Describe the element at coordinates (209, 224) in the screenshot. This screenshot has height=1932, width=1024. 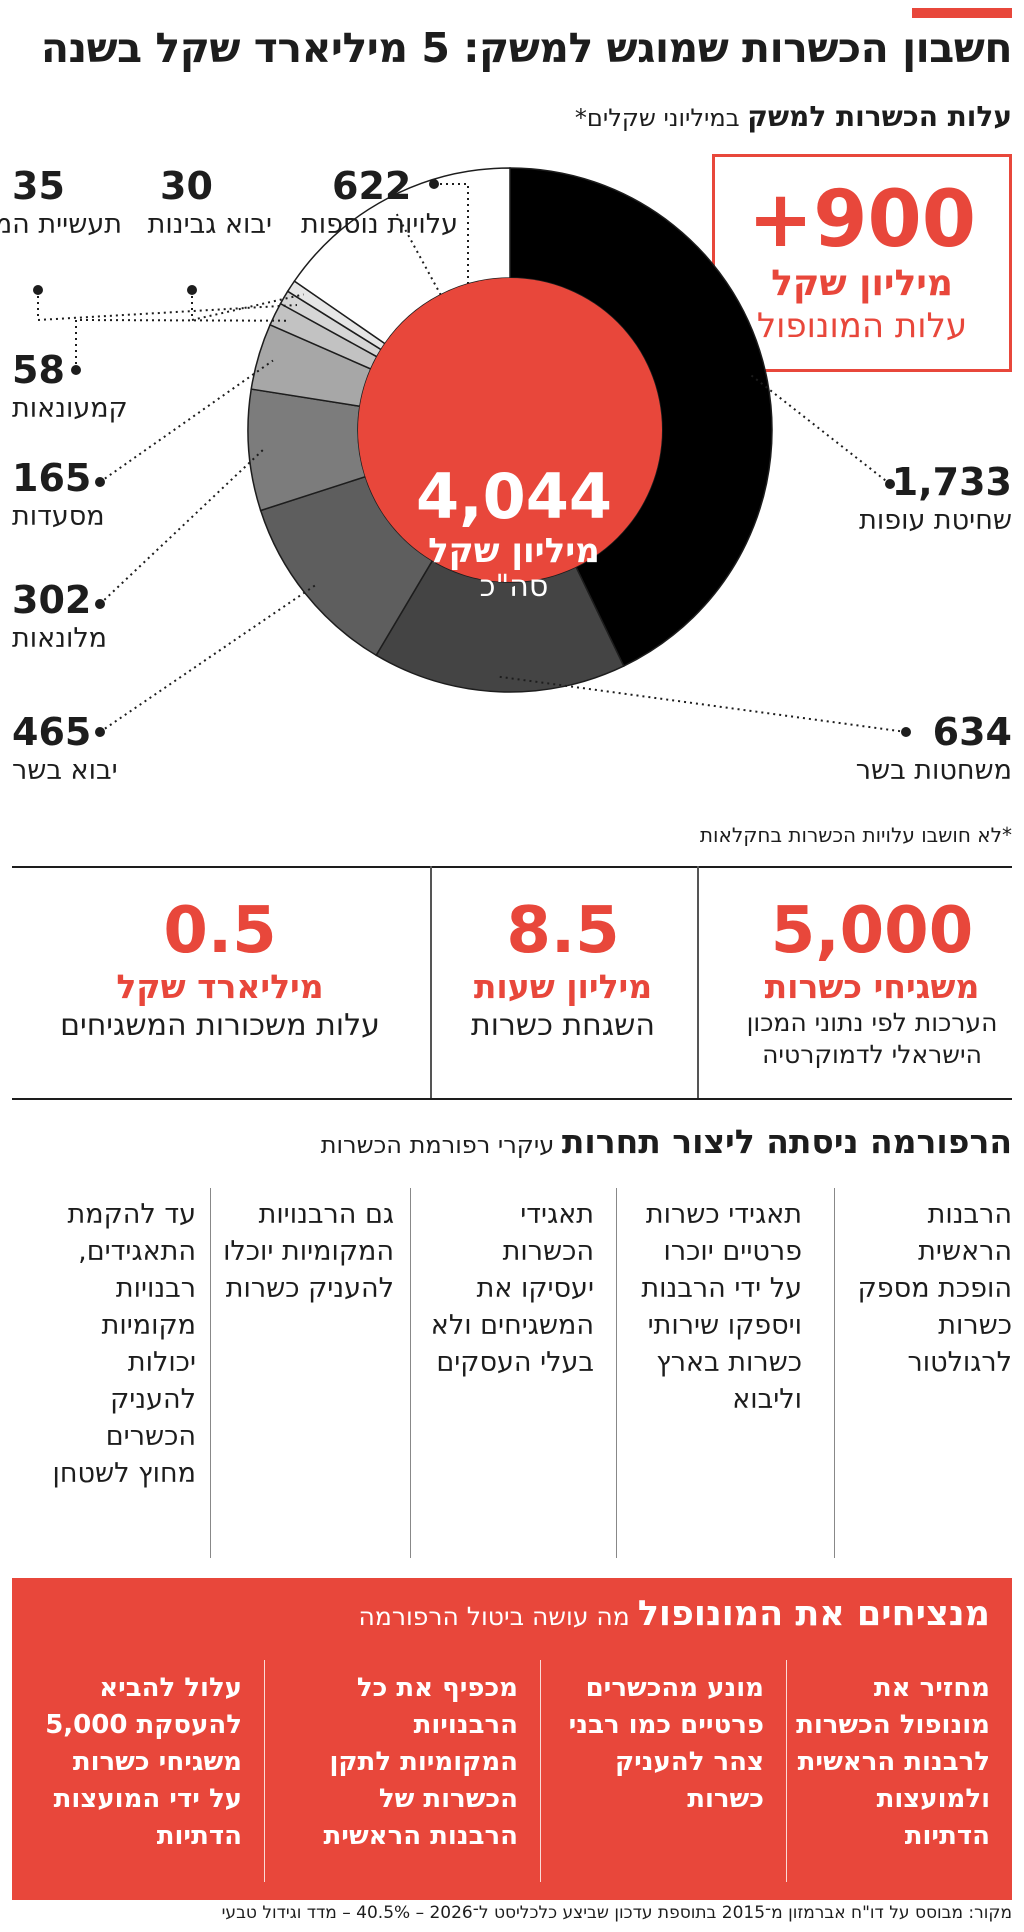
I see `slice-category: יבוא גבינות` at that location.